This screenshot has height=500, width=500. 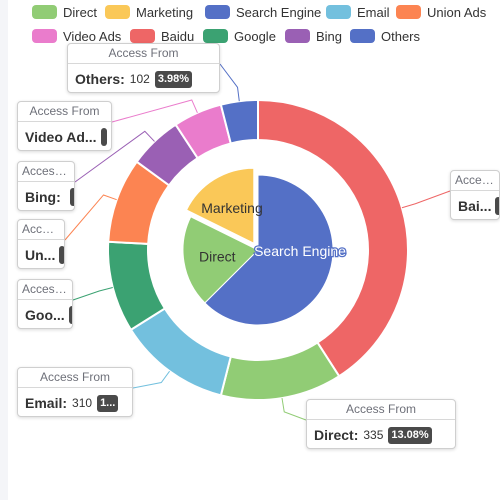 What do you see at coordinates (90, 217) in the screenshot?
I see `leader-line-union-ads` at bounding box center [90, 217].